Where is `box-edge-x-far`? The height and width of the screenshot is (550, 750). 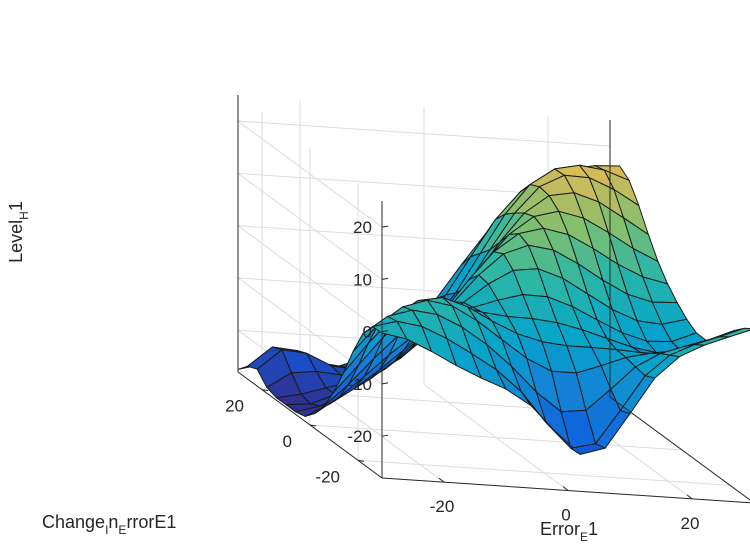 box-edge-x-far is located at coordinates (679, 448).